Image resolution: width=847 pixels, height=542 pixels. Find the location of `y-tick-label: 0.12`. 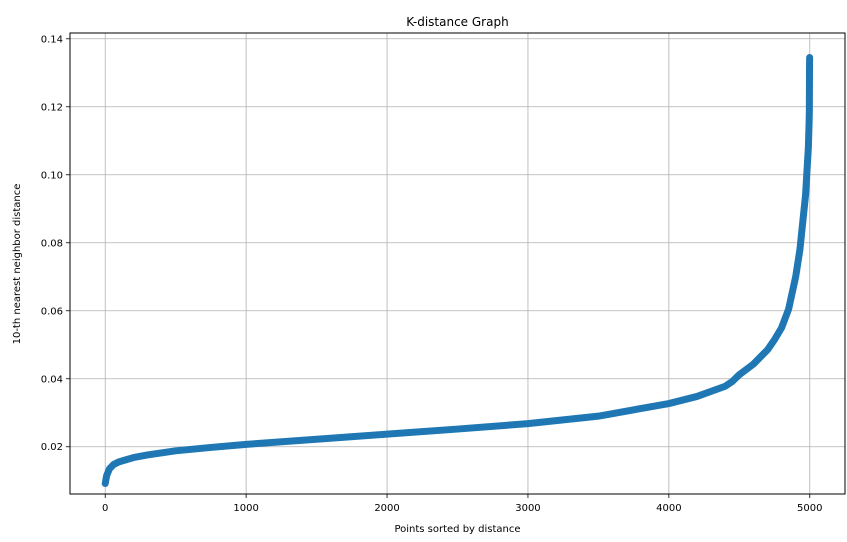

y-tick-label: 0.12 is located at coordinates (52, 107).